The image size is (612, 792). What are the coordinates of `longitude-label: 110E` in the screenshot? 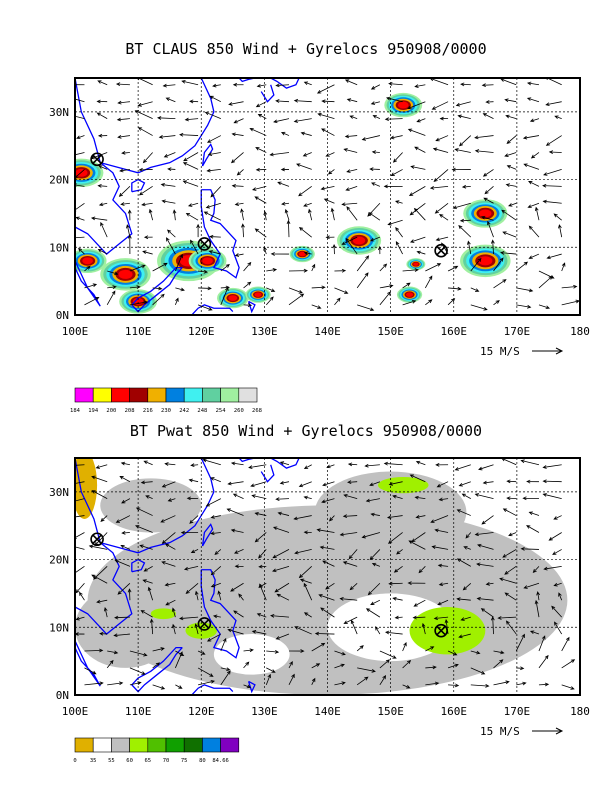 It's located at (138, 711).